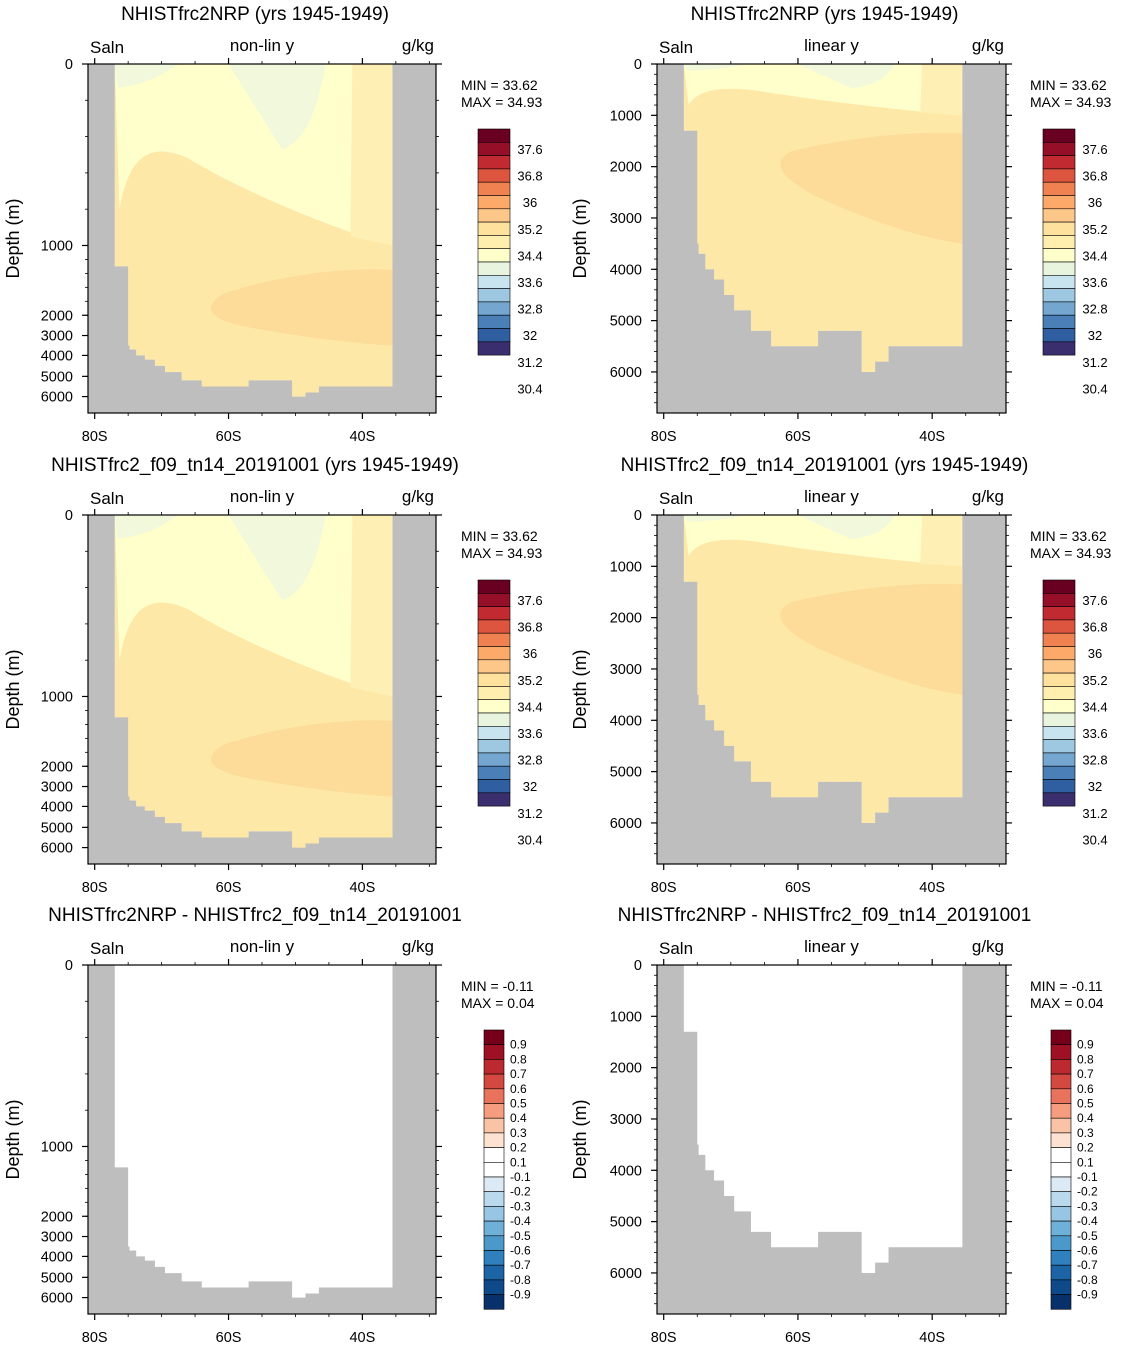  Describe the element at coordinates (520, 1177) in the screenshot. I see `colorbar-label: -0.1` at that location.